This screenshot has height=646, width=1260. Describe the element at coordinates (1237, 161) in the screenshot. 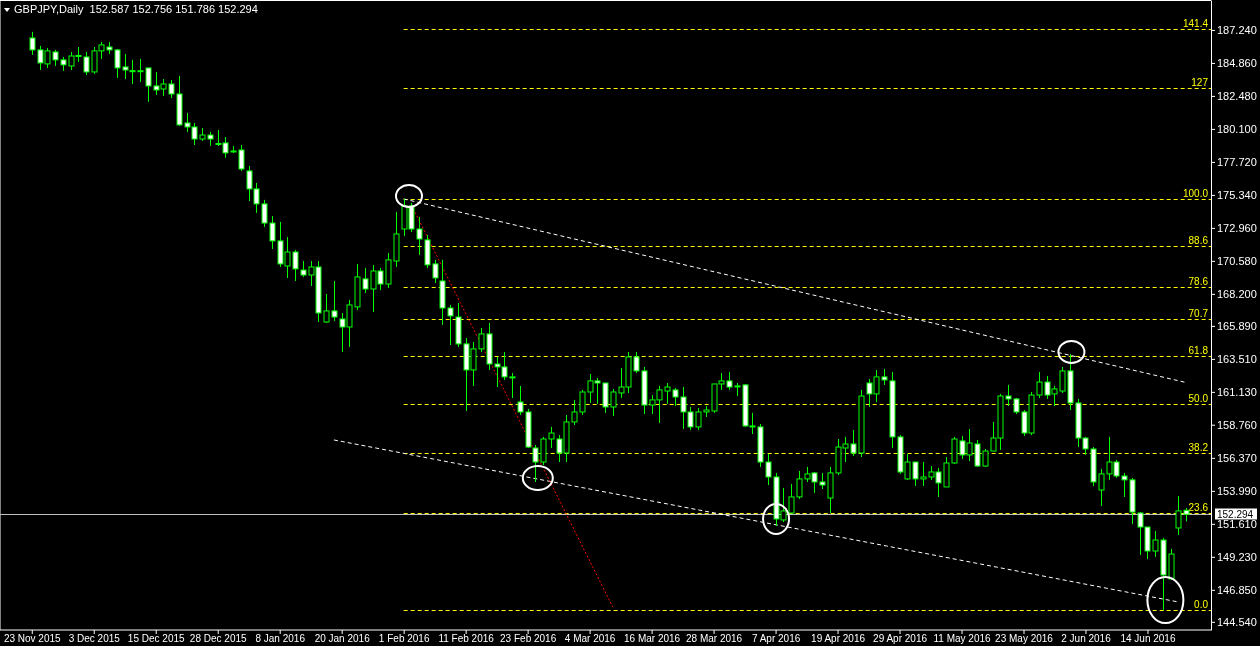

I see `y-tick-label: 177.720` at that location.